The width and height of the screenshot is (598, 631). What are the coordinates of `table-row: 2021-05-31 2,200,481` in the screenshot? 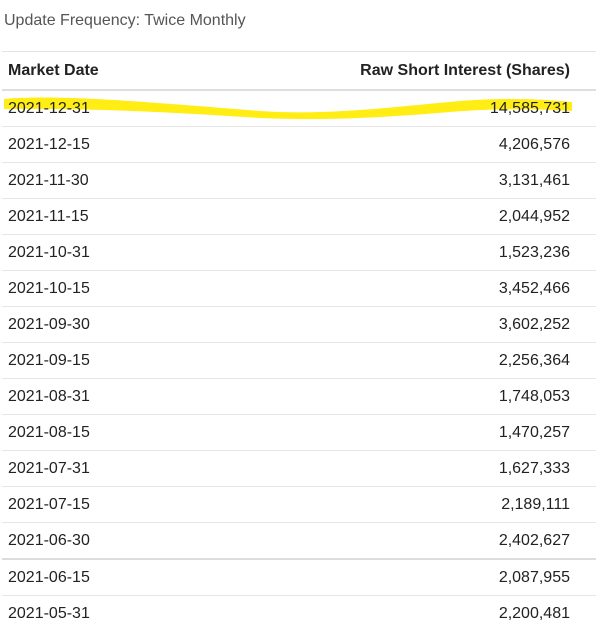 It's located at (299, 613).